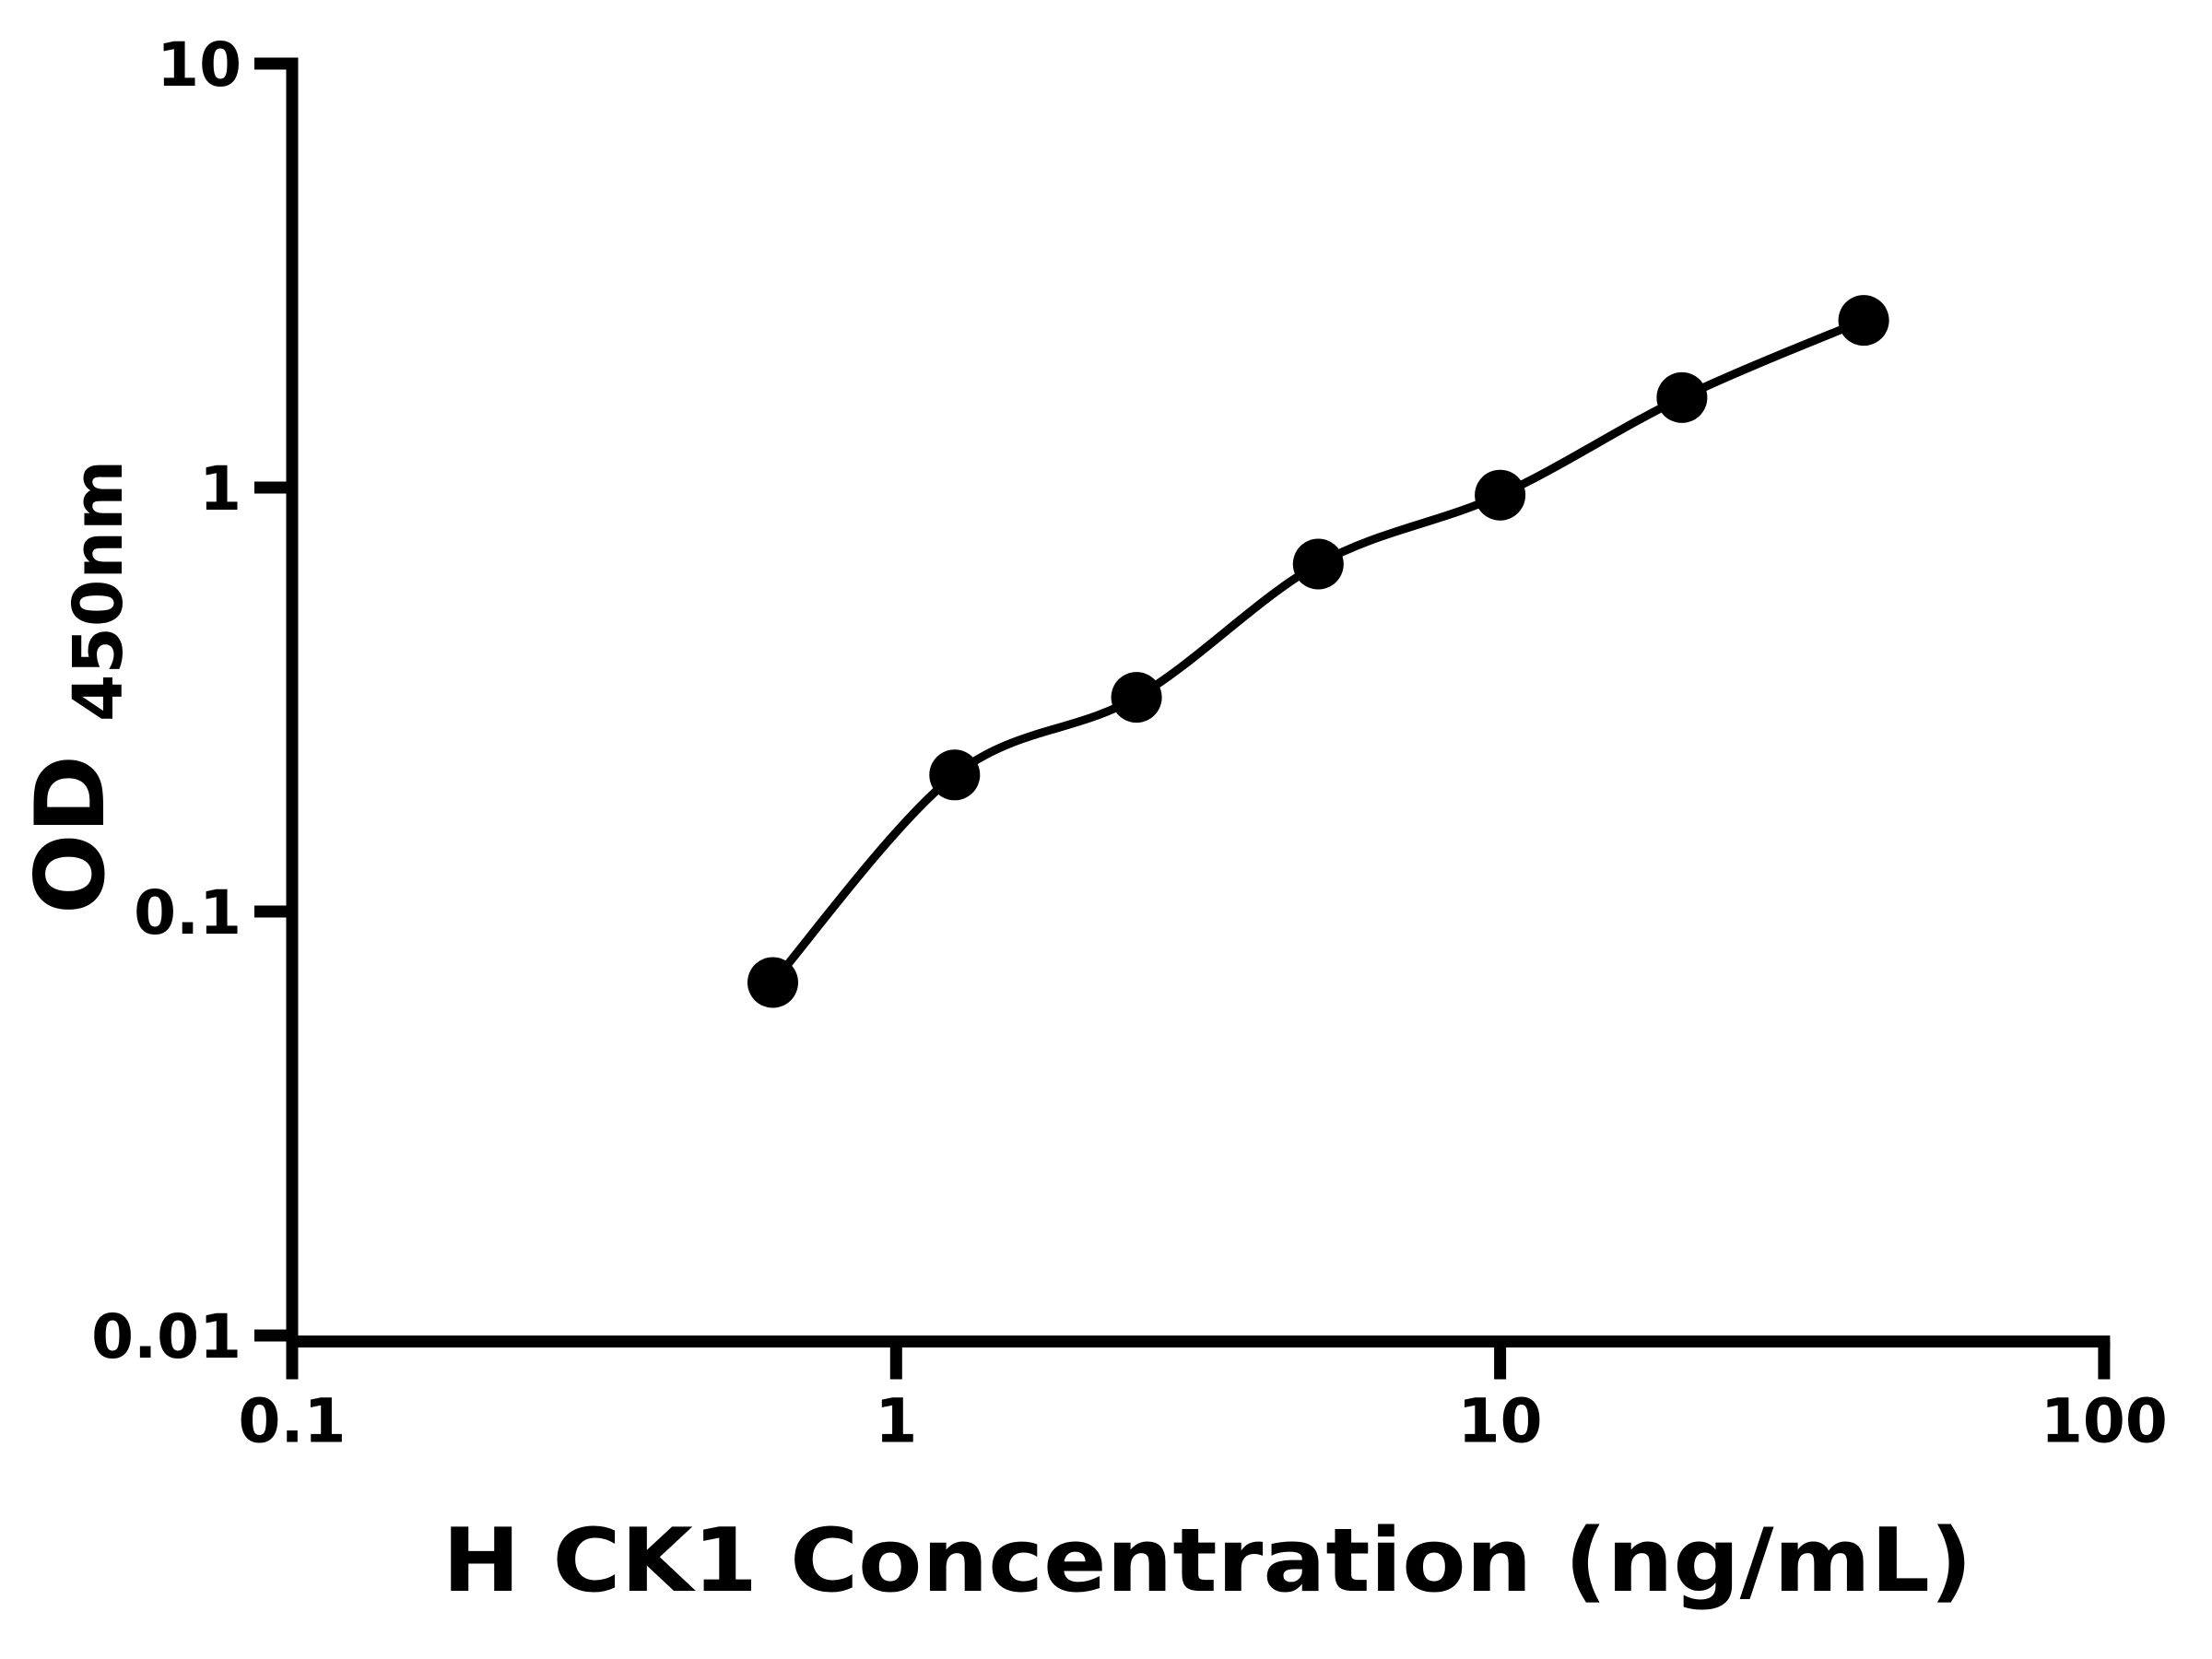  I want to click on y-axis-title: OD 450nm, so click(77, 687).